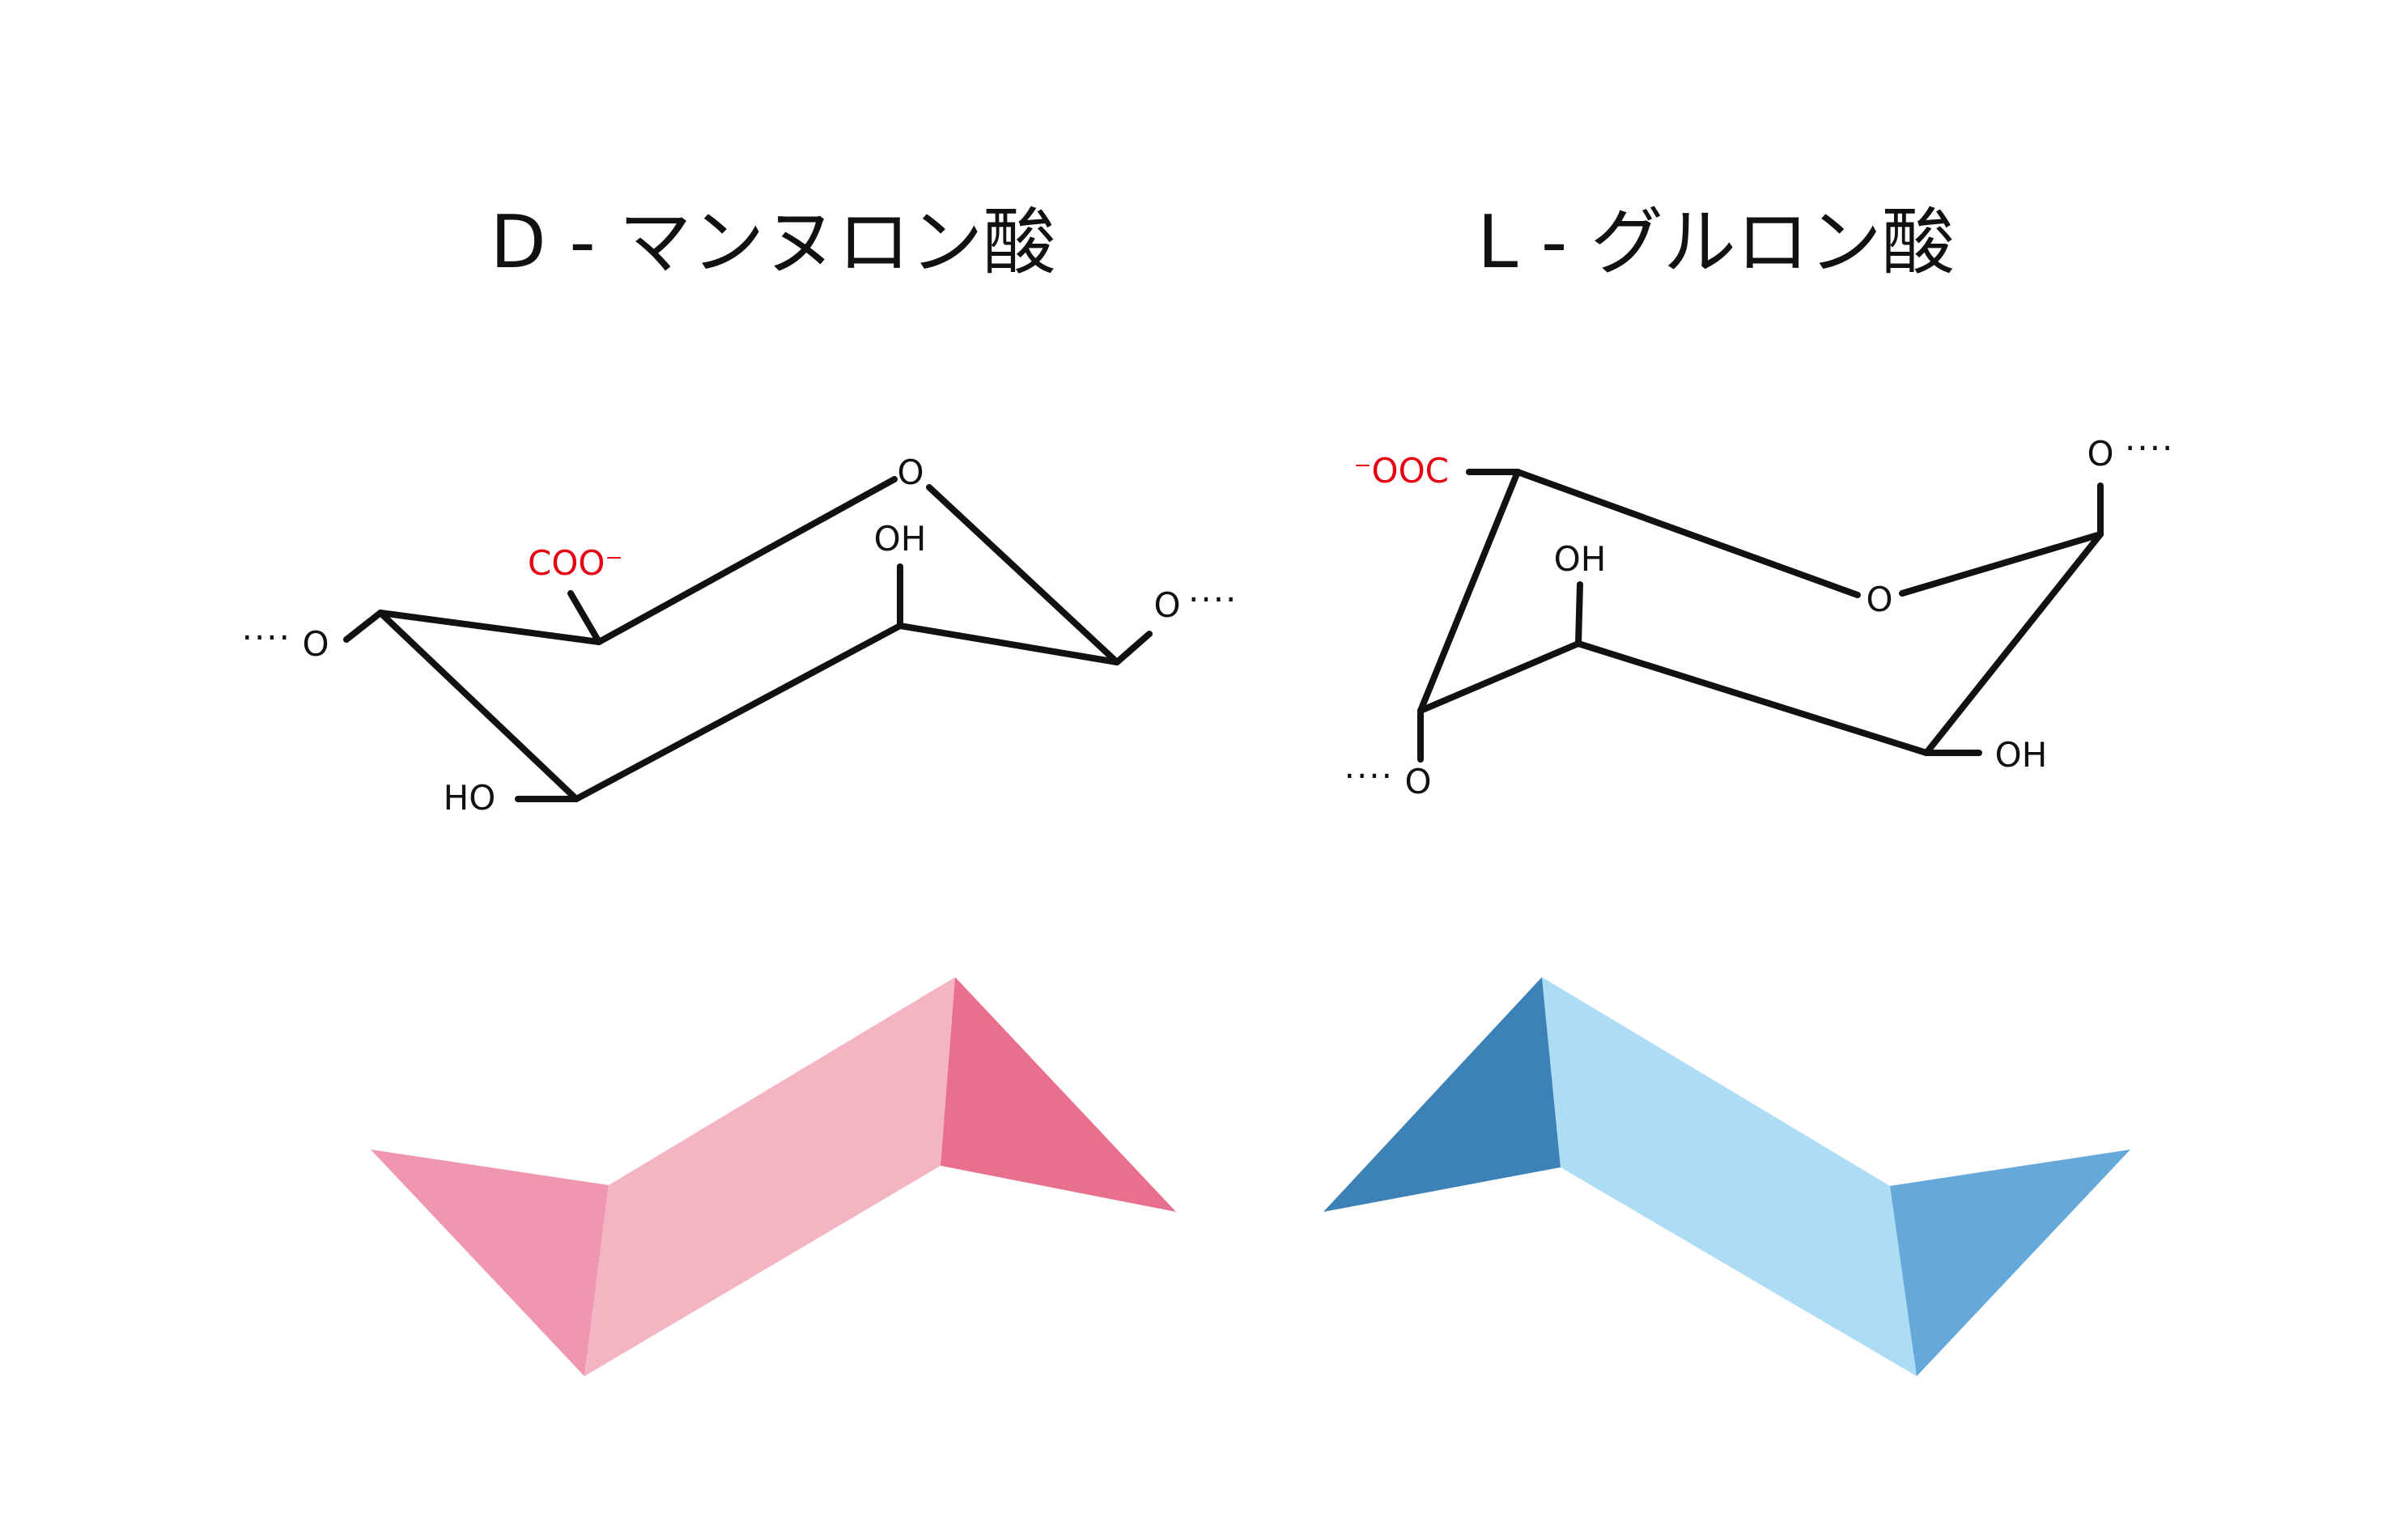  I want to click on guluronic-glycosidic-top: O, so click(2100, 454).